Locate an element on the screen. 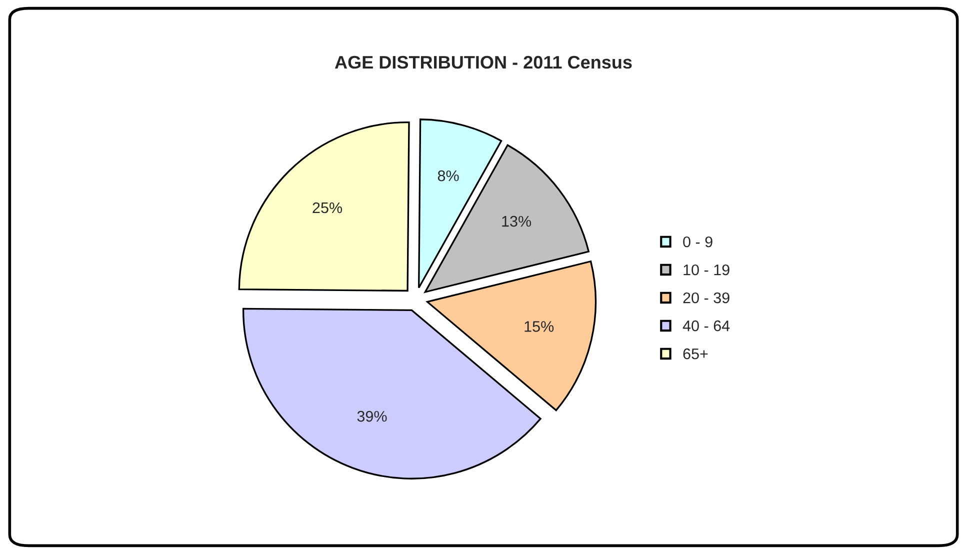 The height and width of the screenshot is (554, 967). legend-label: 0 - 9 is located at coordinates (697, 242).